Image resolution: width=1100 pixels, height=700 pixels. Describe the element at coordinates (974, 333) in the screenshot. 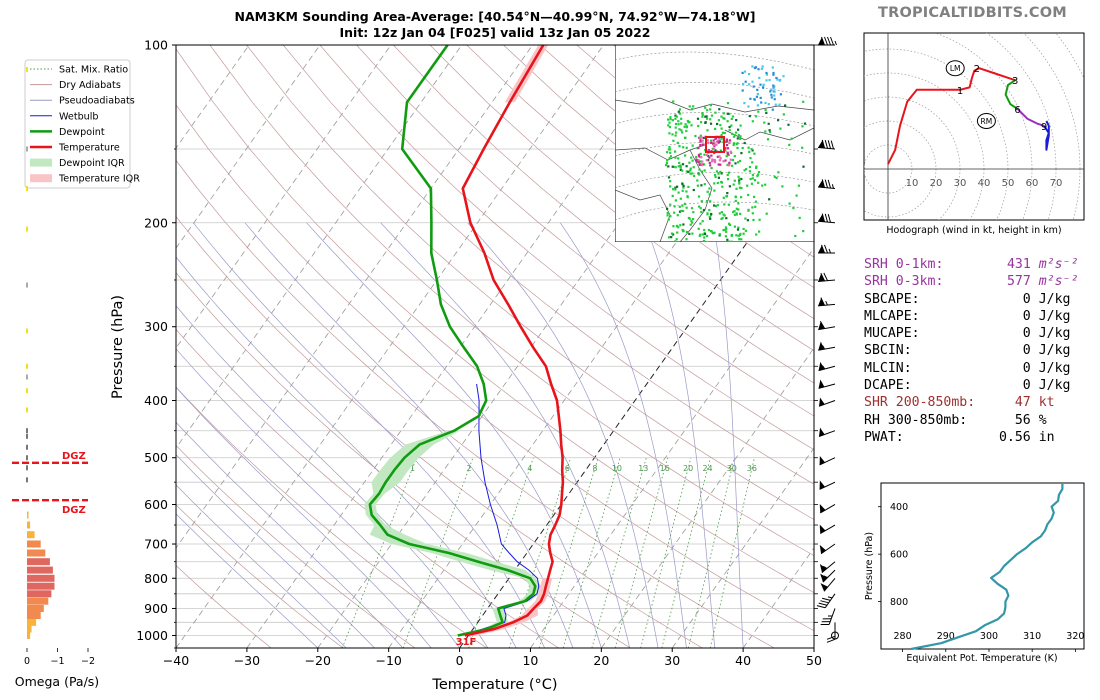

I see `parameter-row: MUCAPE: 0 J/kg` at that location.